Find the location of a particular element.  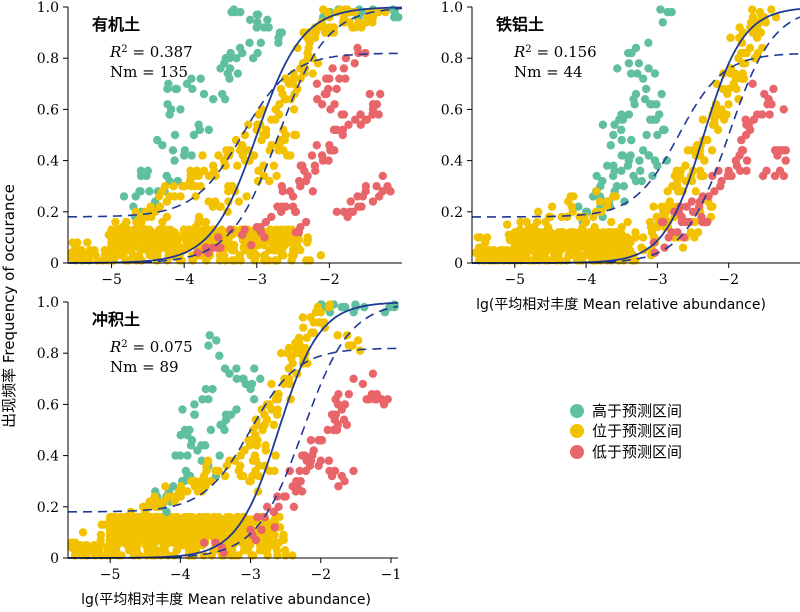

x-tick-label: −3 is located at coordinates (250, 575).